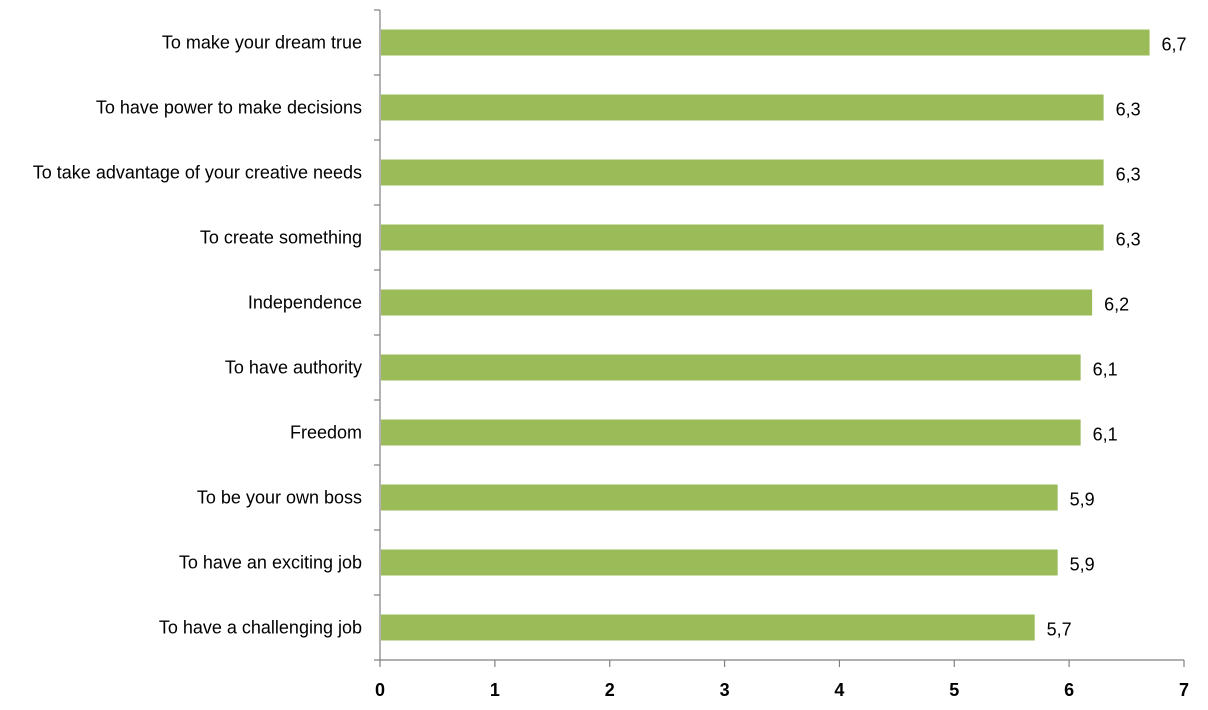  Describe the element at coordinates (954, 690) in the screenshot. I see `x-tick-label: 5` at that location.